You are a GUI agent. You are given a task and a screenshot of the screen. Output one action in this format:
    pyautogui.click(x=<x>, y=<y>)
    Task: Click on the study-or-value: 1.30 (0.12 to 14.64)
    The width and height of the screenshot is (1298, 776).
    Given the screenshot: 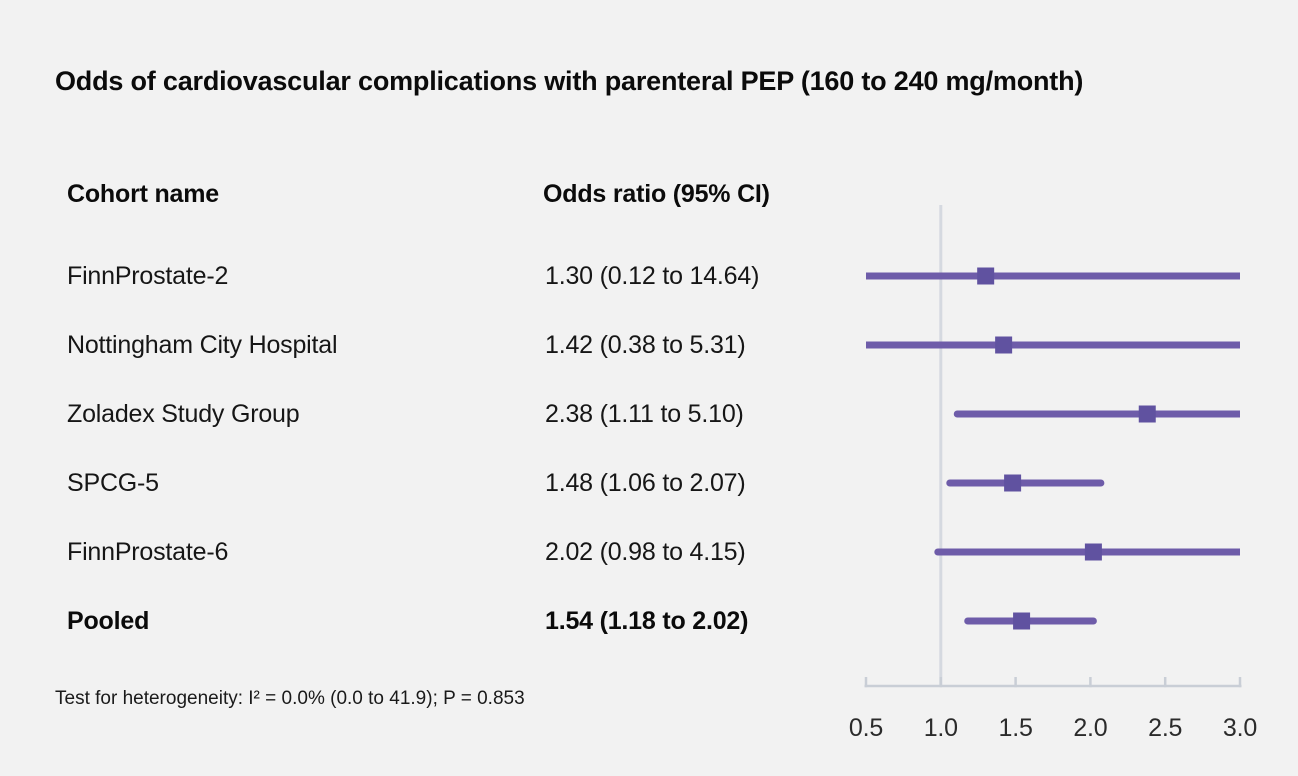 What is the action you would take?
    pyautogui.click(x=652, y=276)
    